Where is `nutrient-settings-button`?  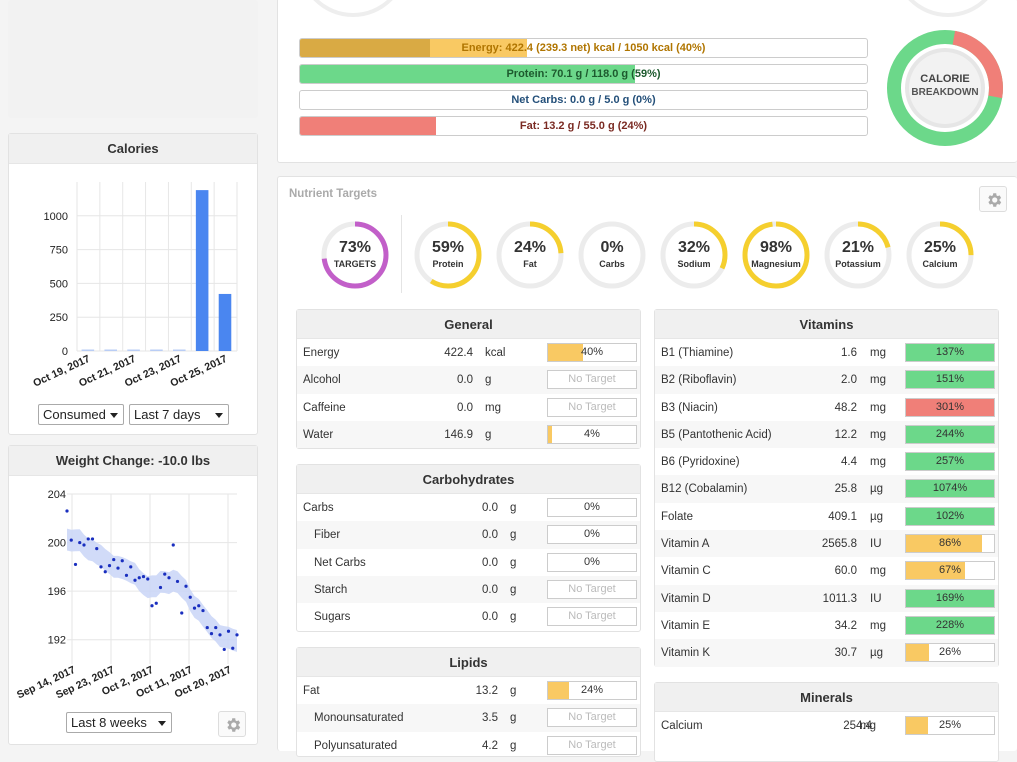
nutrient-settings-button is located at coordinates (993, 199).